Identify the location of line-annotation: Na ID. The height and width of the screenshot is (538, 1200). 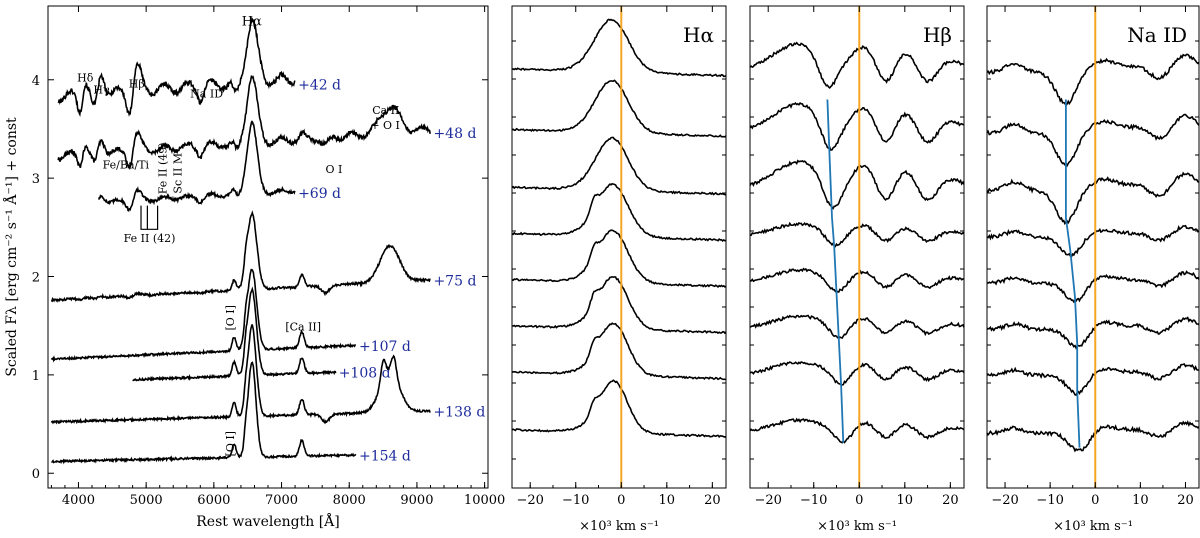
(206, 93).